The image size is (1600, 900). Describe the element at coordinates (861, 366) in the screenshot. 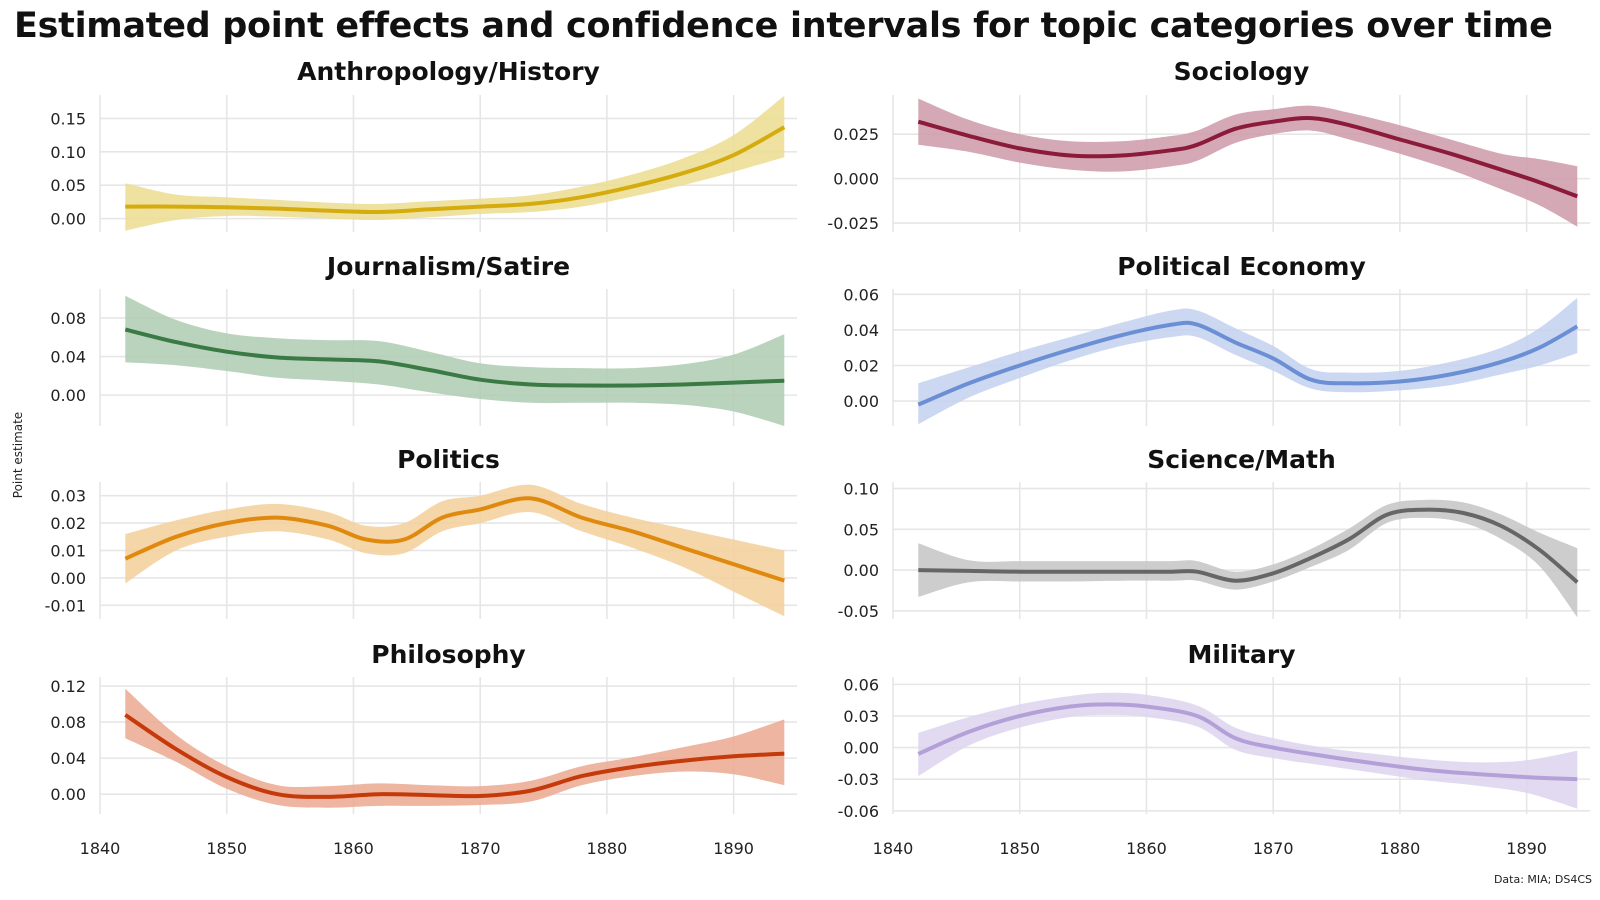

I see `panel-political-economy-ytick-label: 0.02` at that location.